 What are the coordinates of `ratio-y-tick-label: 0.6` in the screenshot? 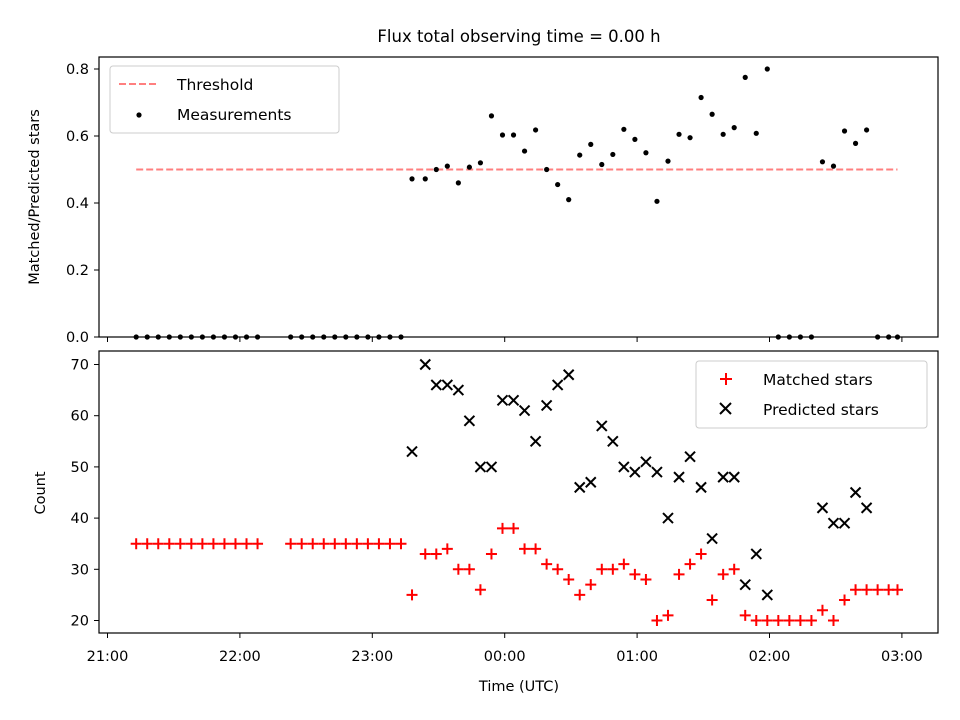 It's located at (77, 137).